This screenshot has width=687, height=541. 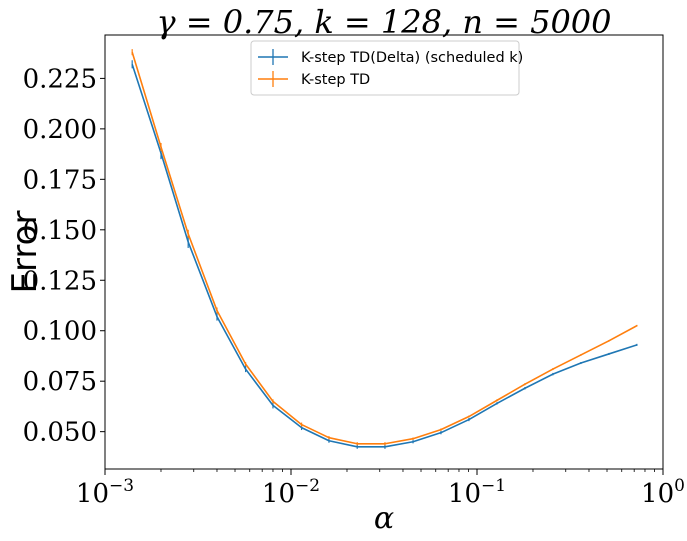 What do you see at coordinates (412, 58) in the screenshot?
I see `legend-label: K-step TD(Delta) (scheduled k)` at bounding box center [412, 58].